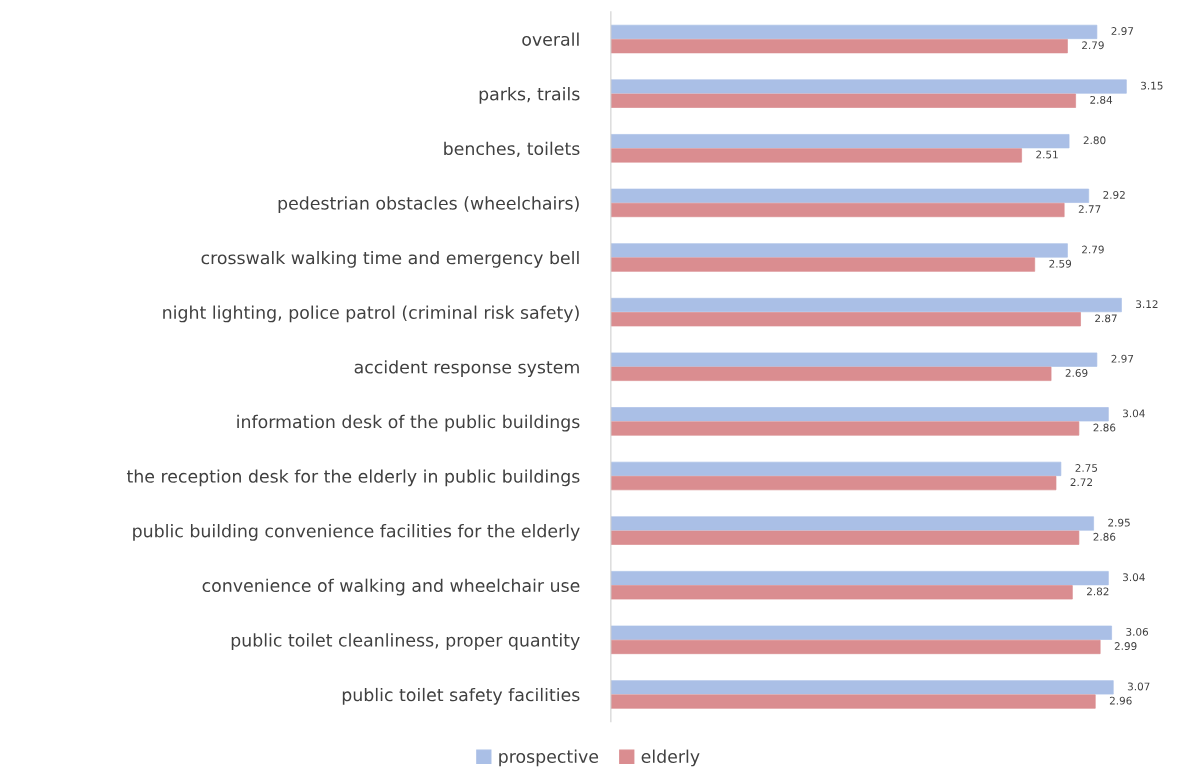 The height and width of the screenshot is (782, 1177). What do you see at coordinates (1114, 194) in the screenshot?
I see `data-label: 2.92` at bounding box center [1114, 194].